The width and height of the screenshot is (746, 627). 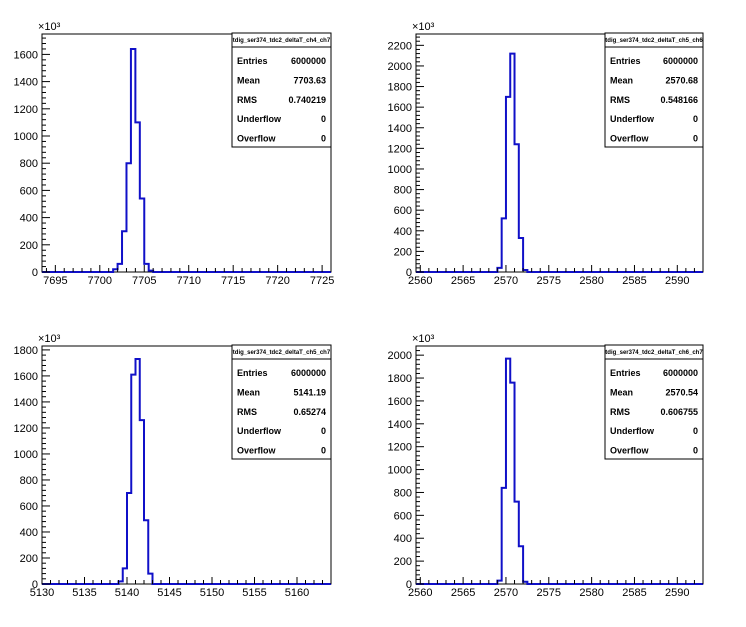 What do you see at coordinates (100, 281) in the screenshot?
I see `x-tick-label: 7700` at bounding box center [100, 281].